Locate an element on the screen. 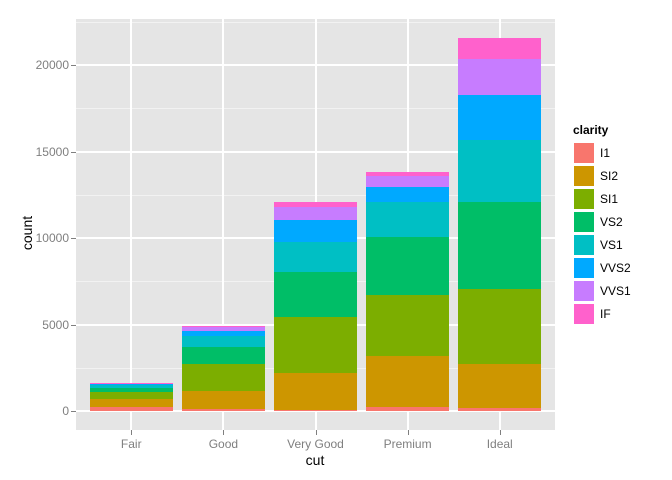  x-tick-label: Premium is located at coordinates (407, 444).